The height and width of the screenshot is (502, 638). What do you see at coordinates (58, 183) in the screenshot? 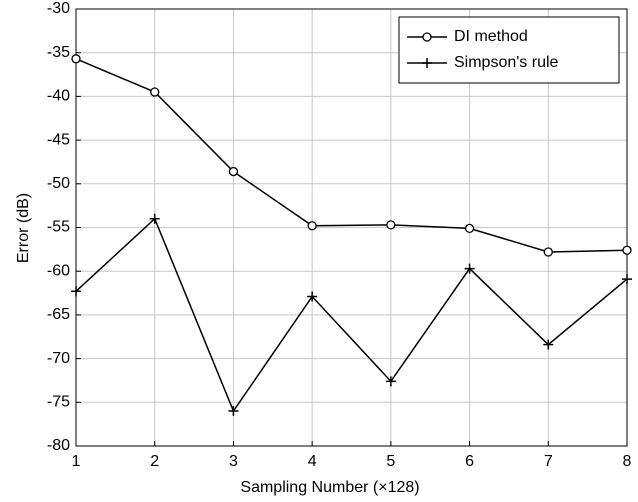
I see `y-tick-label: -50` at bounding box center [58, 183].